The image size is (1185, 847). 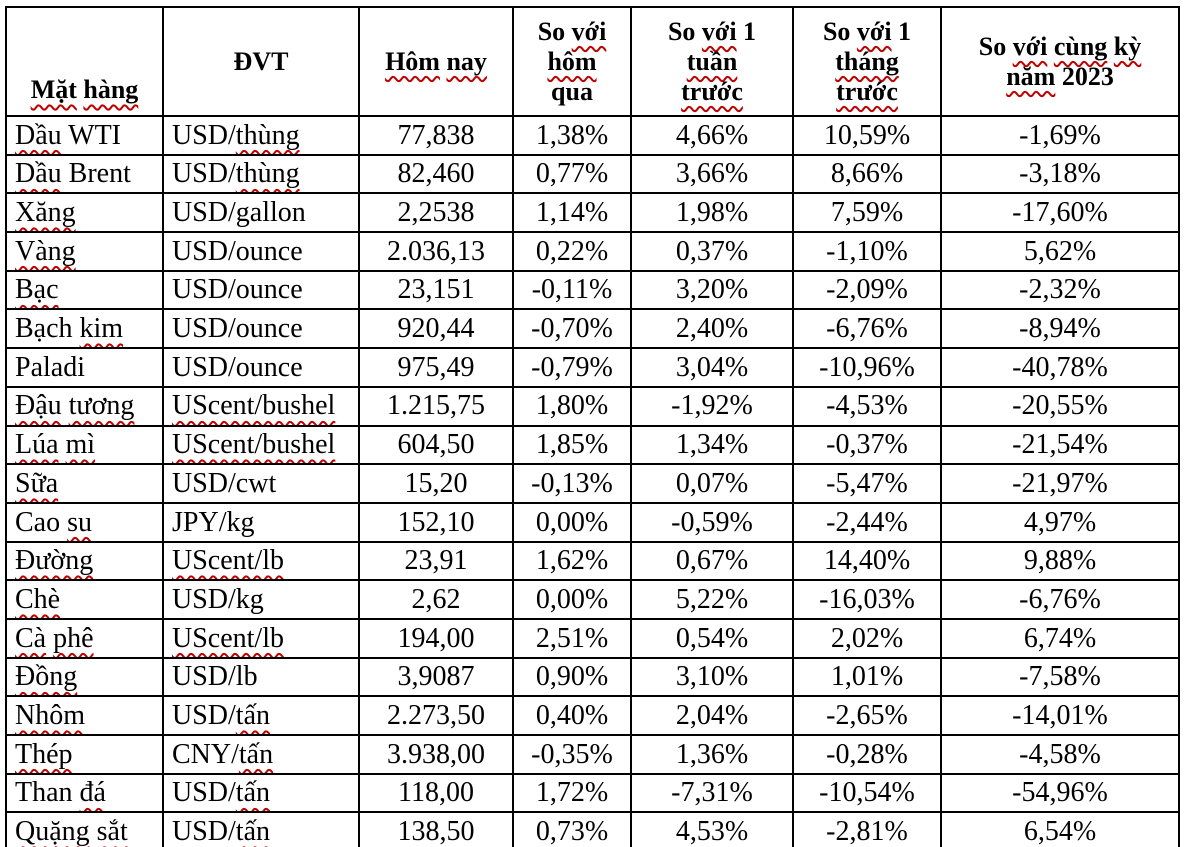 What do you see at coordinates (712, 483) in the screenshot?
I see `cell-vs_last_week: 0,07%` at bounding box center [712, 483].